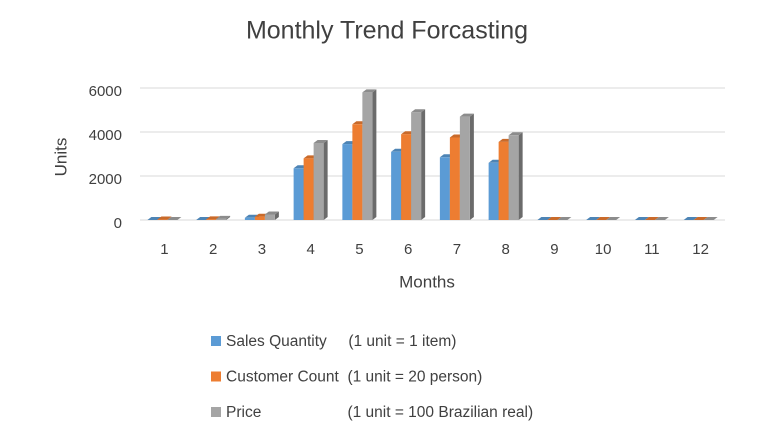  What do you see at coordinates (105, 135) in the screenshot?
I see `y-tick-label: 4000` at bounding box center [105, 135].